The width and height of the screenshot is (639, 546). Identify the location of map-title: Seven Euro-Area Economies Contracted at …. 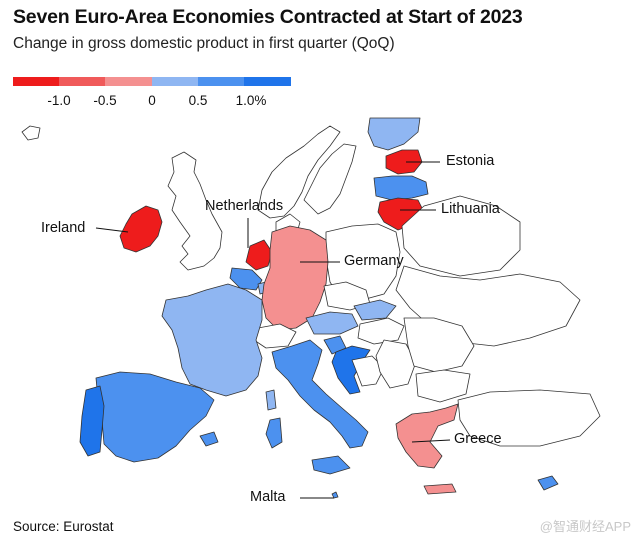
(268, 17).